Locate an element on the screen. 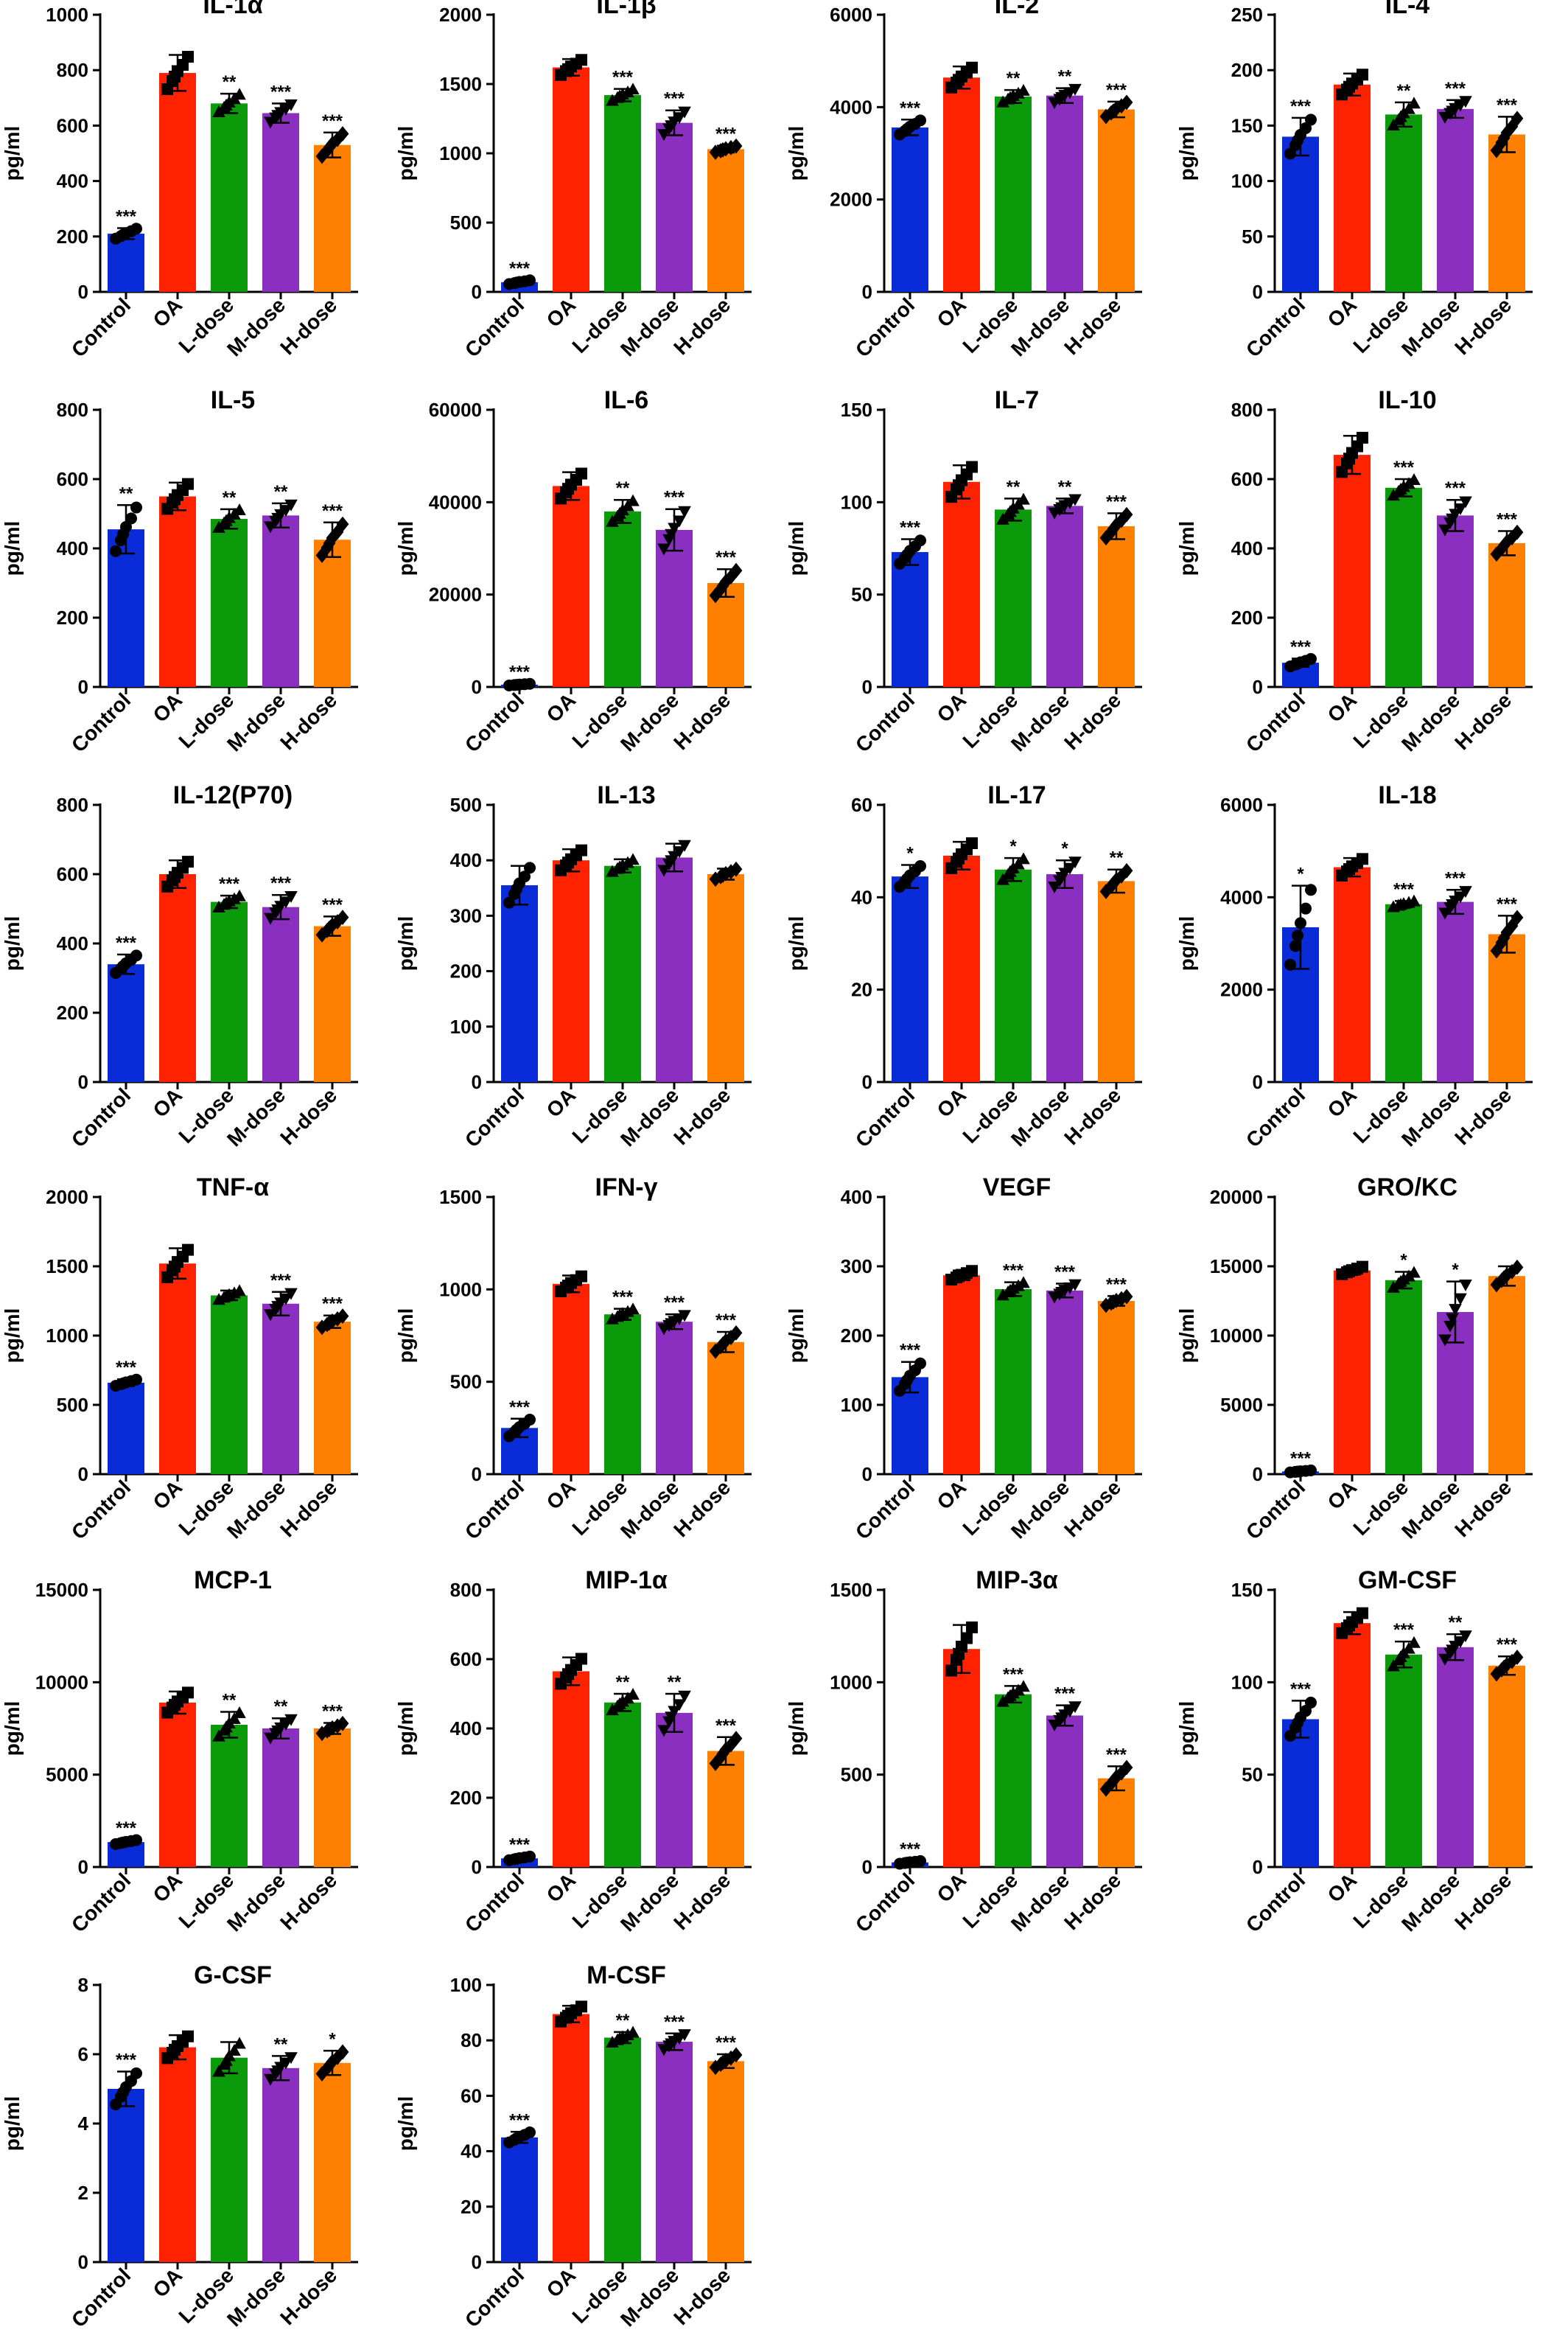  chart-title: IL-13 is located at coordinates (626, 795).